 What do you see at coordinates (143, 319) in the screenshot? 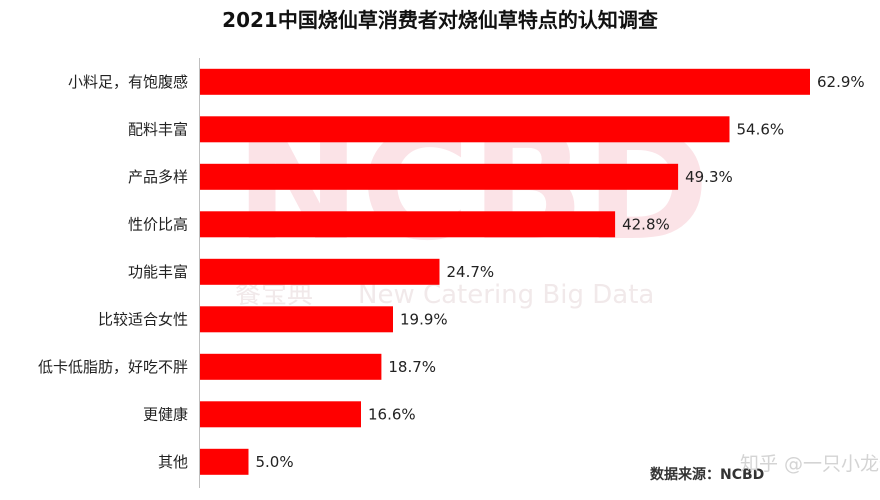
I see `category-label-5: 比较适合女性` at bounding box center [143, 319].